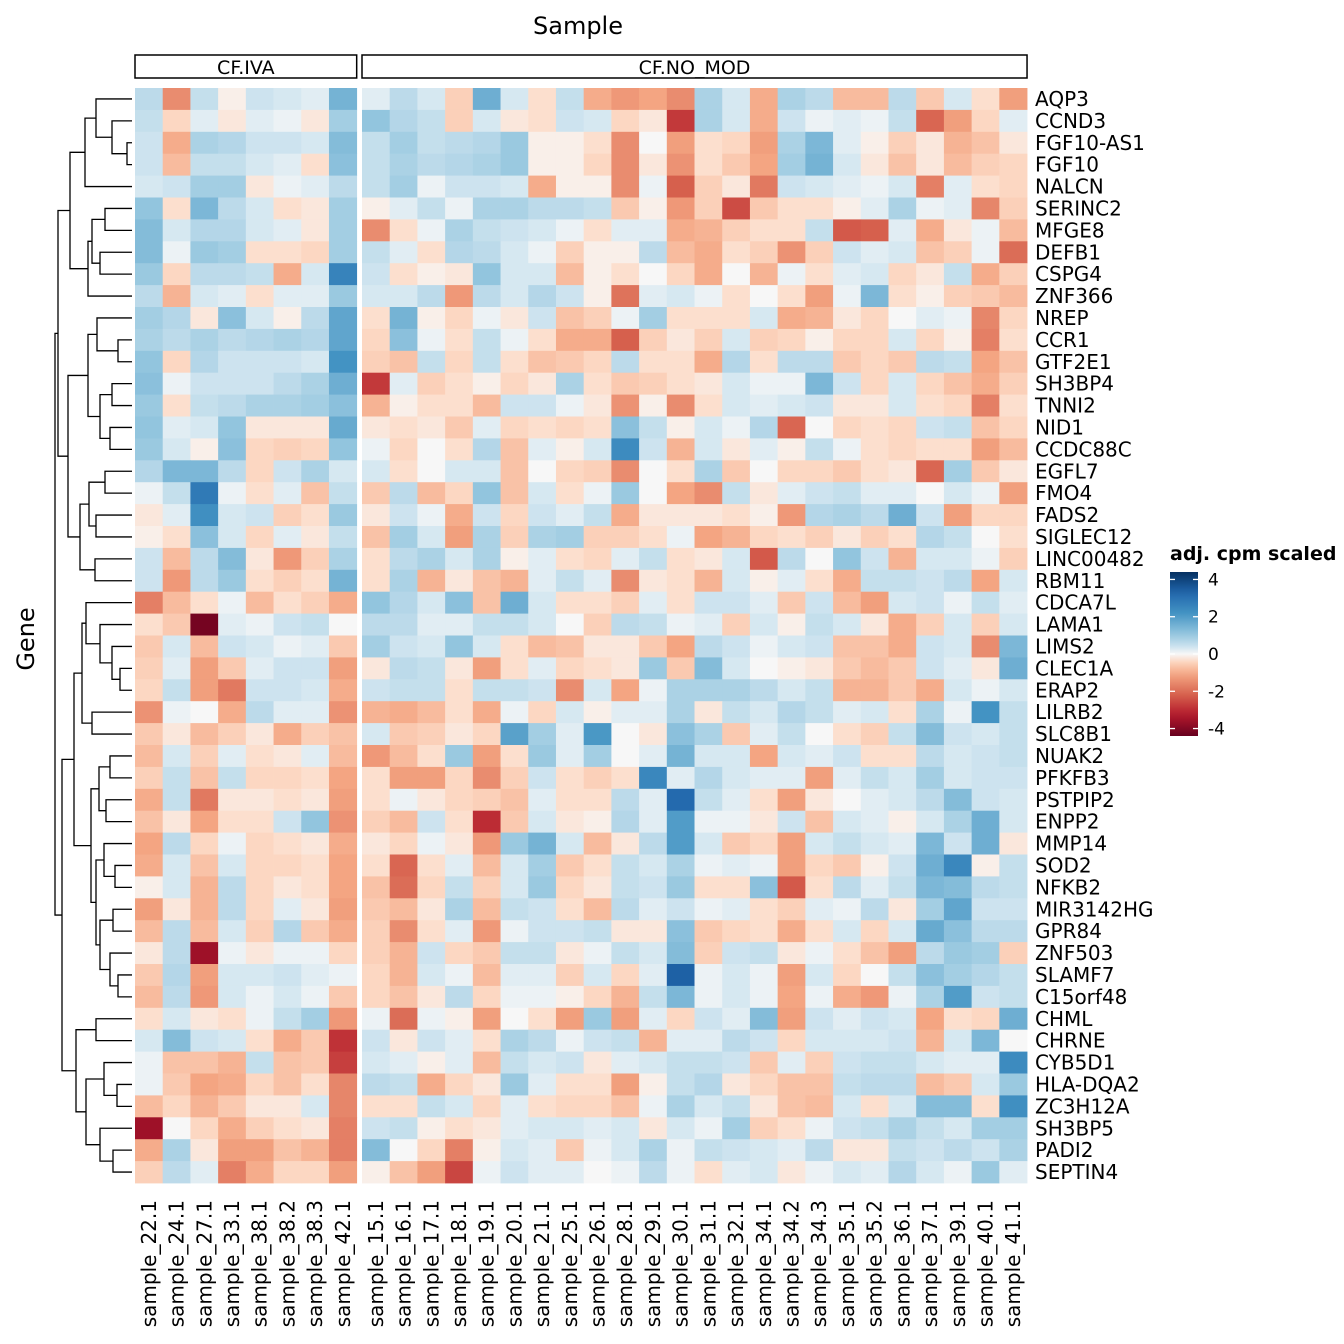 The width and height of the screenshot is (1344, 1344). I want to click on gene-label: SH3BP5, so click(1074, 1128).